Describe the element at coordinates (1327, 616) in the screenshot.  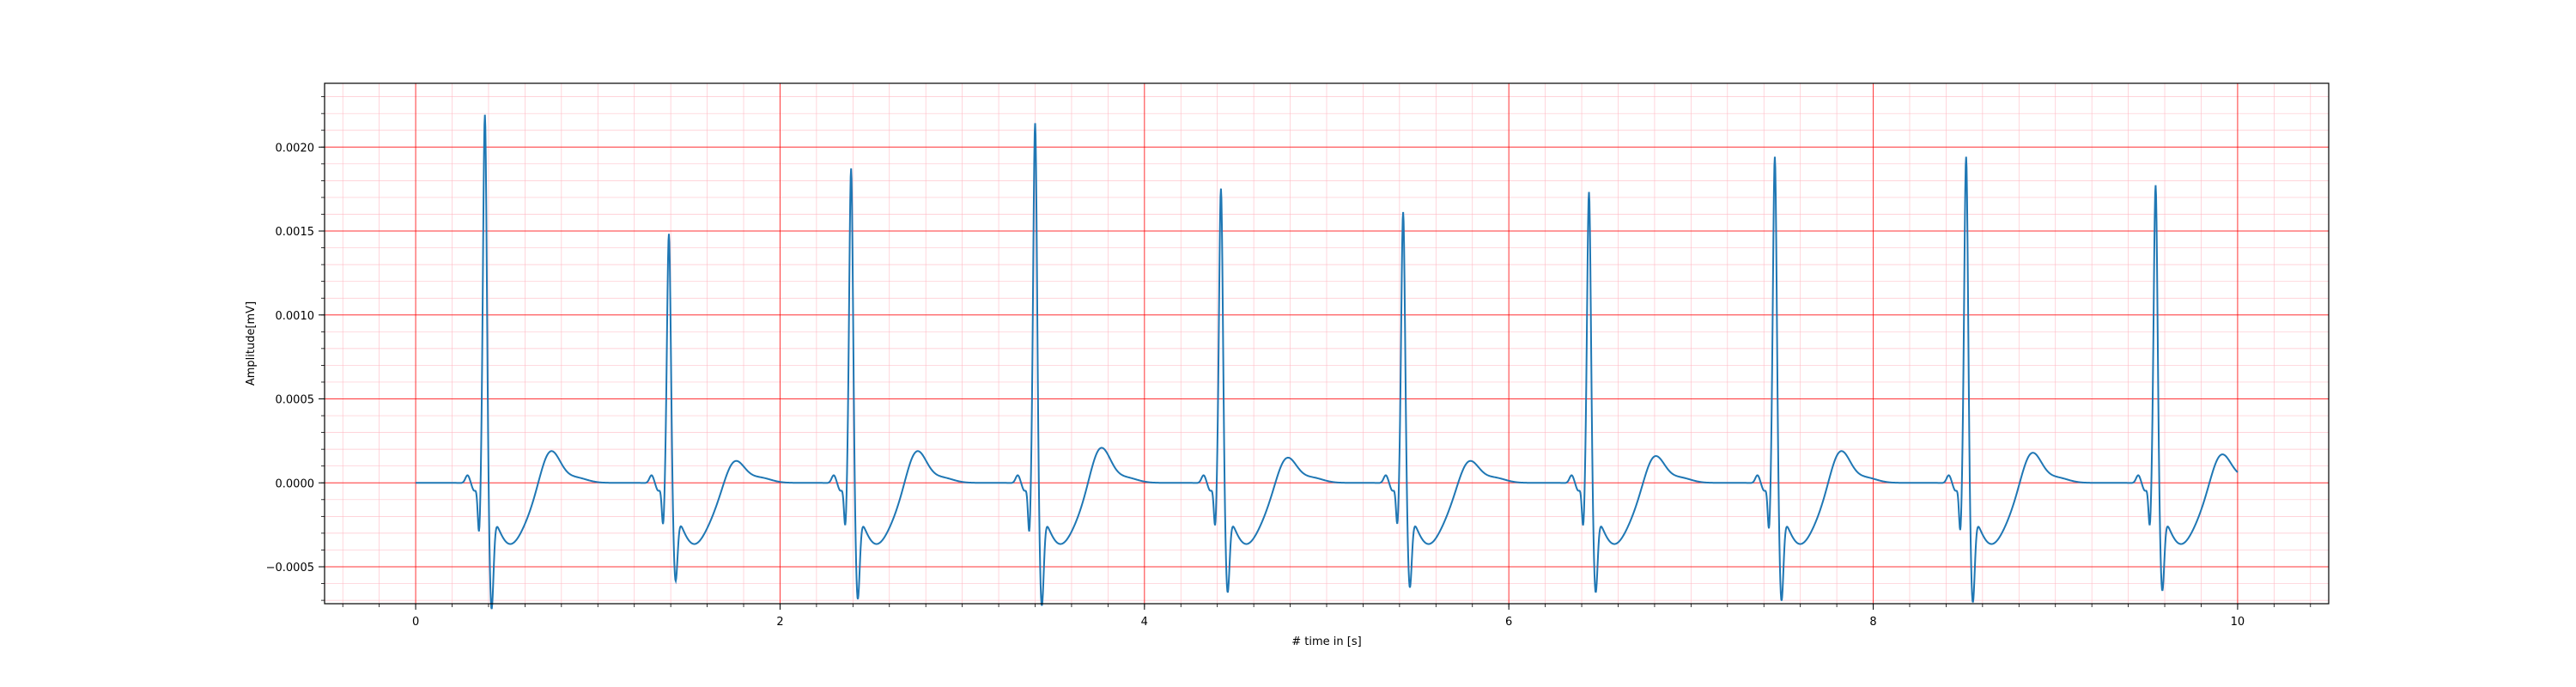
I see `x-axis-ticks: 0 2 4 6 8 10` at that location.